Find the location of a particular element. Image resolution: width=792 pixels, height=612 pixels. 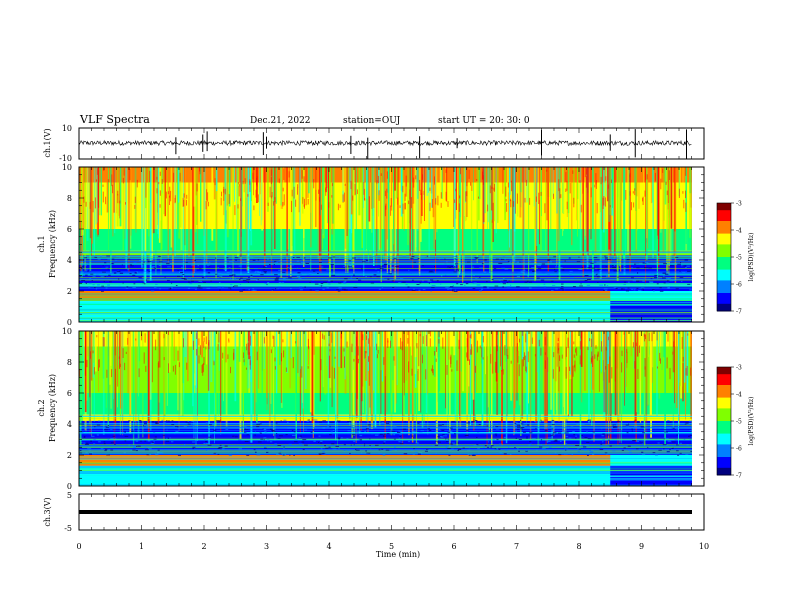

x-tick-labels: 0 1 2 3 4 5 6 7 8 9 10 is located at coordinates (392, 546).